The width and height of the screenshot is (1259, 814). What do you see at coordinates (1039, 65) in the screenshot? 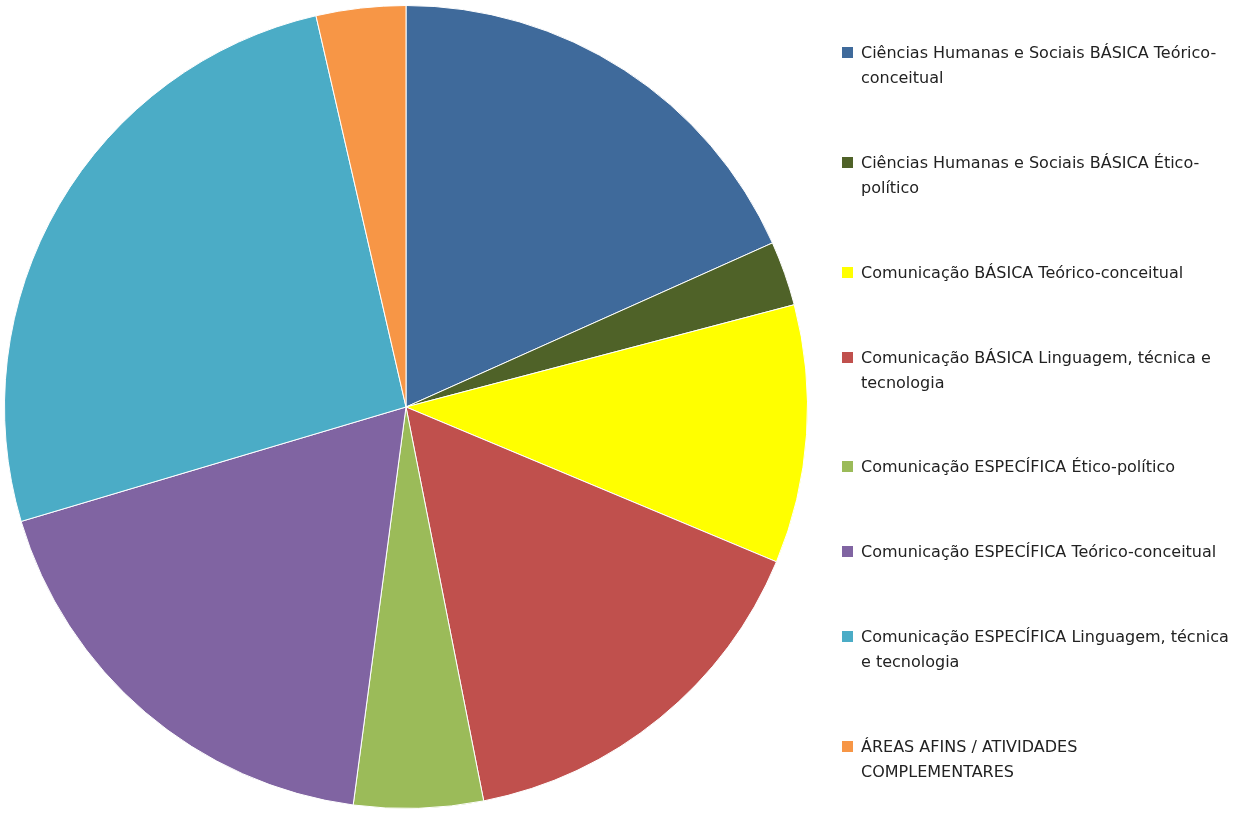
I see `legend-label: Ciências Humanas e Sociais BÁSICA Teórico- conceitual` at bounding box center [1039, 65].